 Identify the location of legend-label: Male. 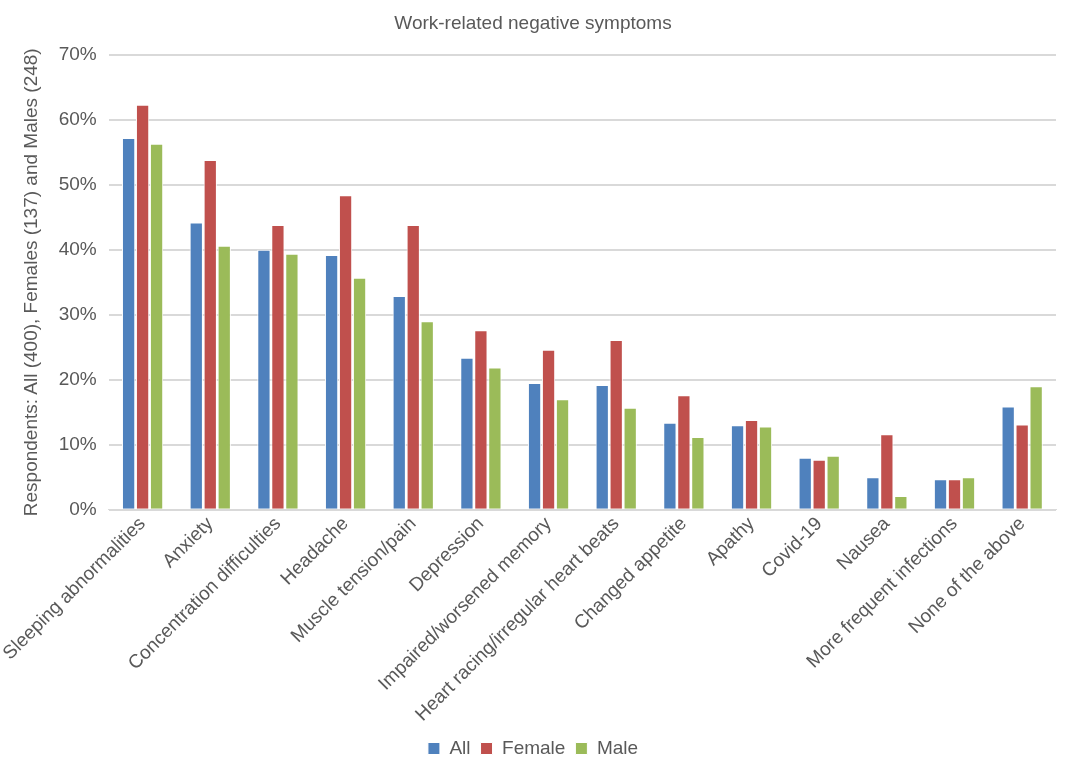
(617, 747).